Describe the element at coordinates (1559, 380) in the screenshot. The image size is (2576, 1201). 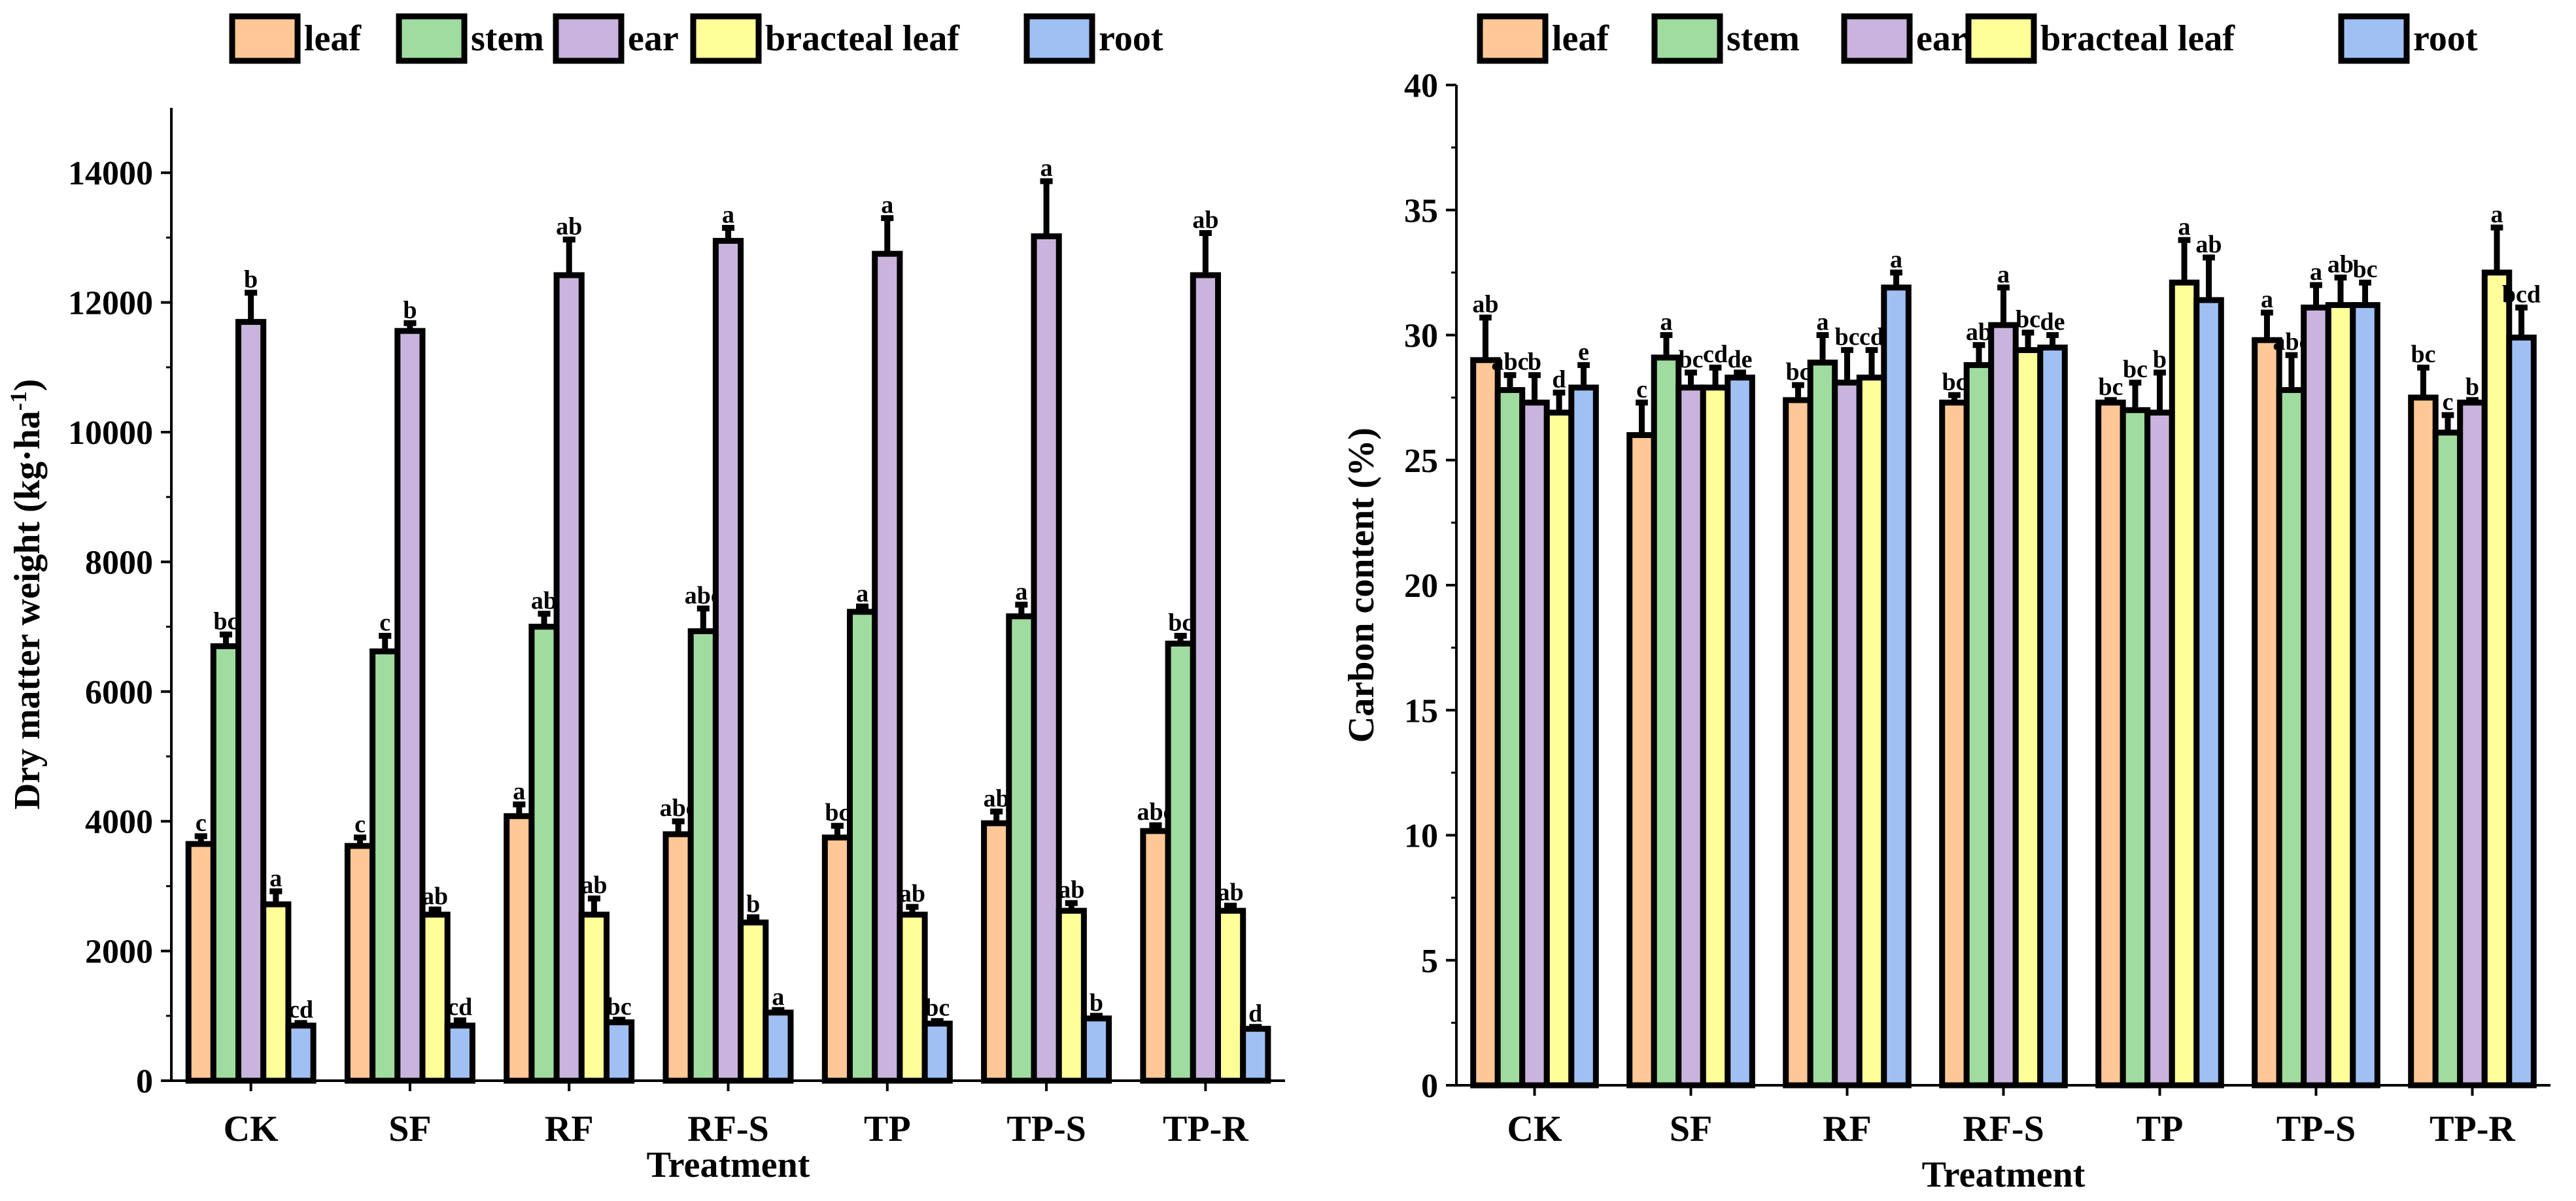
I see `significance-label: d` at that location.